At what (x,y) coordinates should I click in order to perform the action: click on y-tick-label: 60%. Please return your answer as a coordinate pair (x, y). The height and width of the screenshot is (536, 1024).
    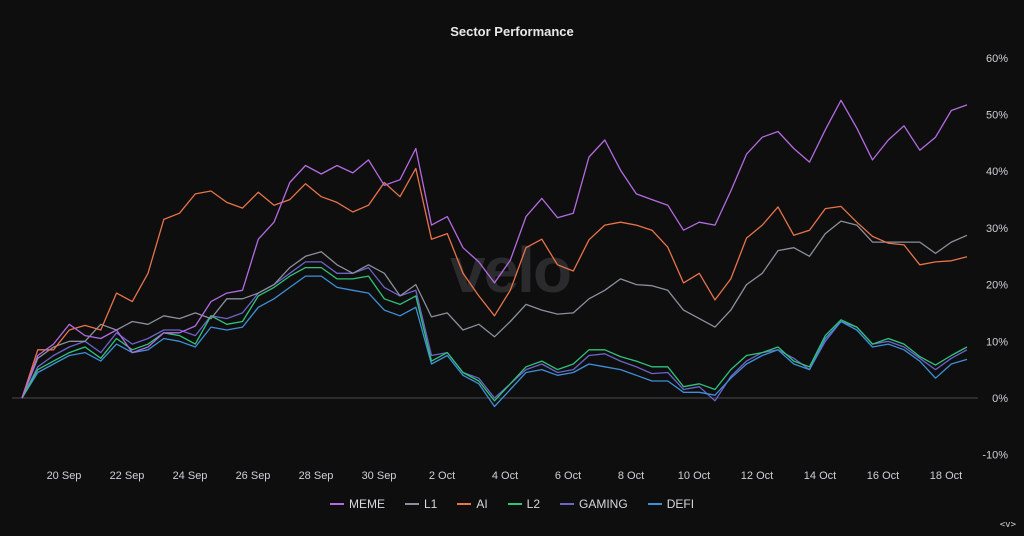
    Looking at the image, I should click on (997, 59).